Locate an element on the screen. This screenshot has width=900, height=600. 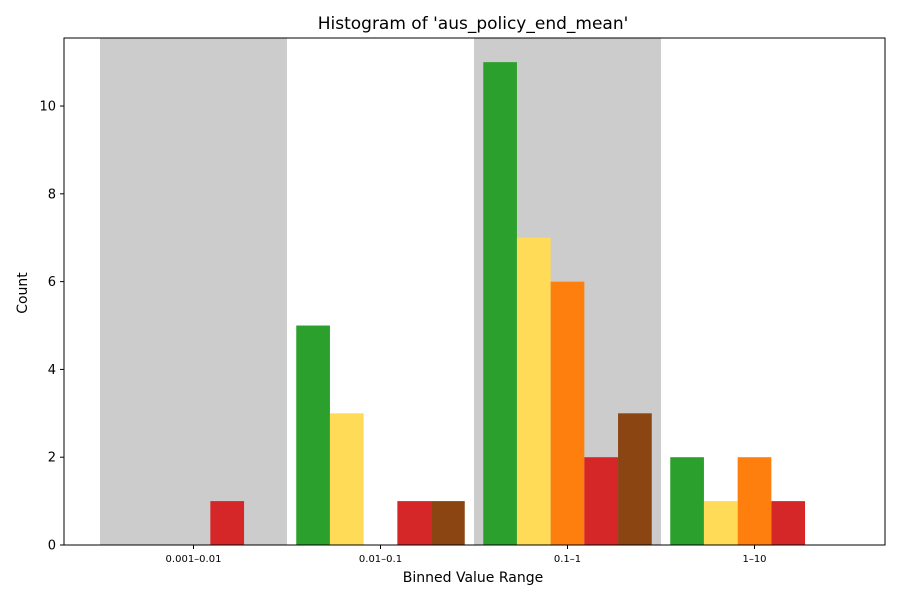
y-tick-label: 4 is located at coordinates (52, 370).